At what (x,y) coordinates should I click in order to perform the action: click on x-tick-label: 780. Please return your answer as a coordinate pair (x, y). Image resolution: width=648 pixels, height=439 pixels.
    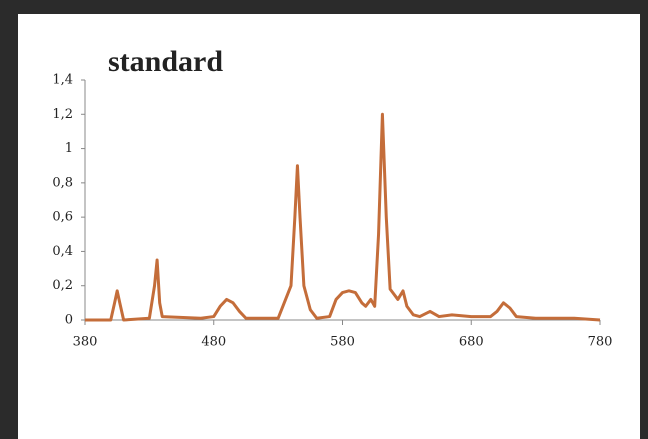
    Looking at the image, I should click on (600, 342).